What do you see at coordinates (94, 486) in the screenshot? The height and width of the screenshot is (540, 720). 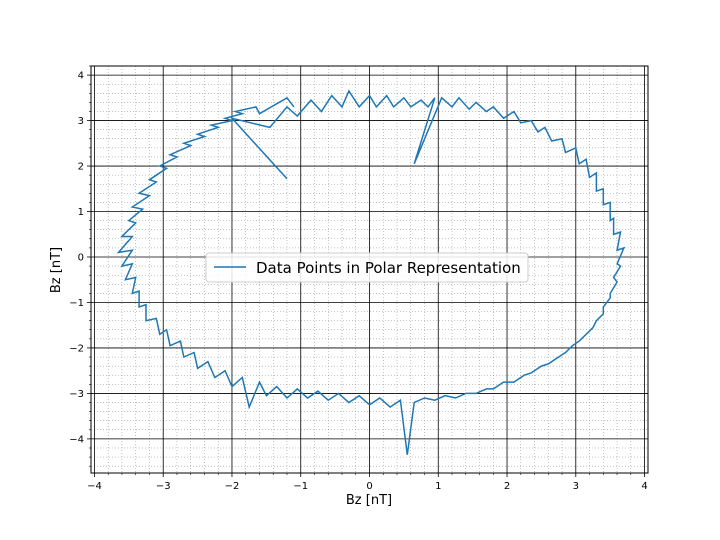 I see `x-tick-label: −4` at bounding box center [94, 486].